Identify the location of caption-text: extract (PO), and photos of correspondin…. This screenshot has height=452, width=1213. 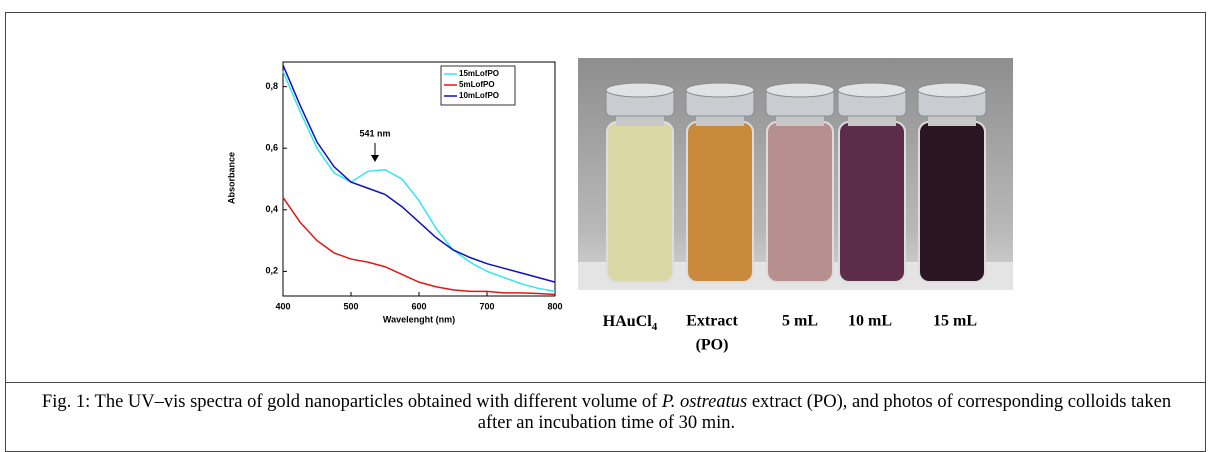
(824, 412).